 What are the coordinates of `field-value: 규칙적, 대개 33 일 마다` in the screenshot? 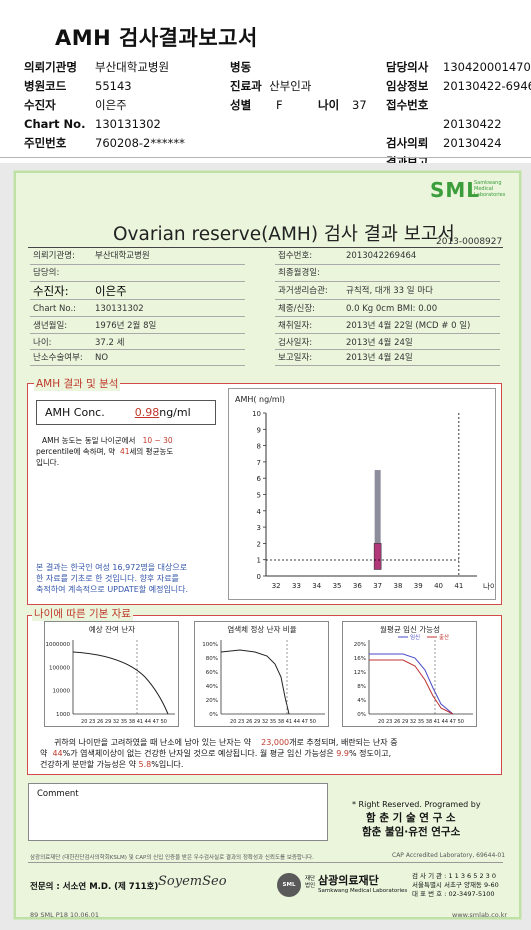 It's located at (389, 291).